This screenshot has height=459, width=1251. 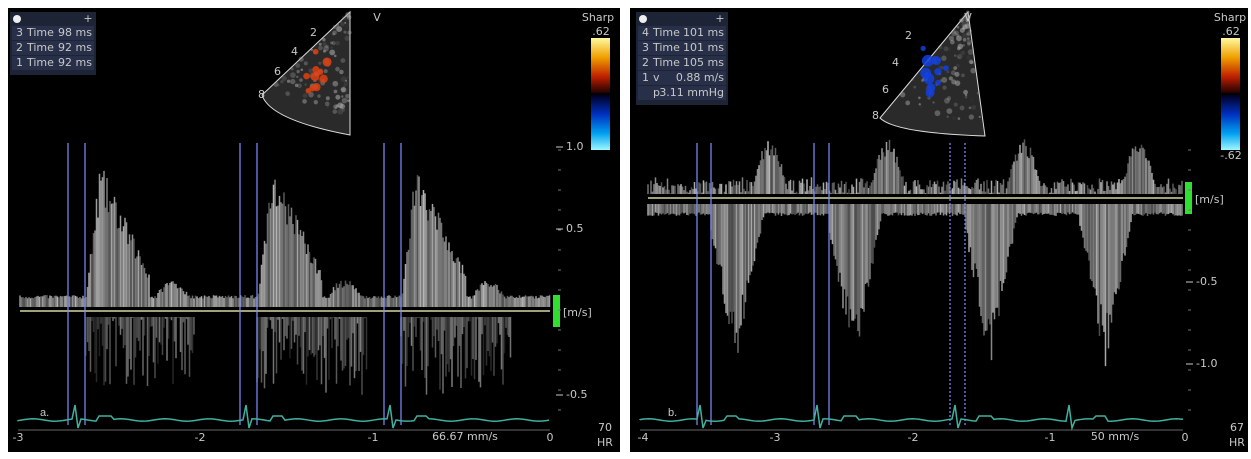 I want to click on measurement-value: 105 ms, so click(x=703, y=62).